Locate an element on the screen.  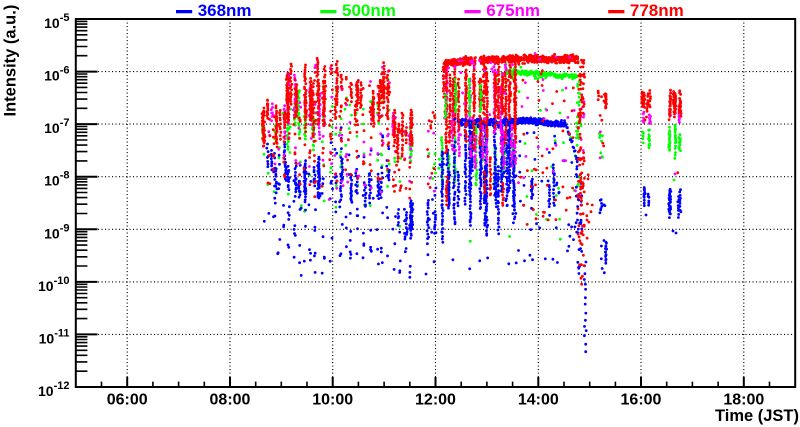
svg-text: Intensity (a.u.) is located at coordinates (11, 61).